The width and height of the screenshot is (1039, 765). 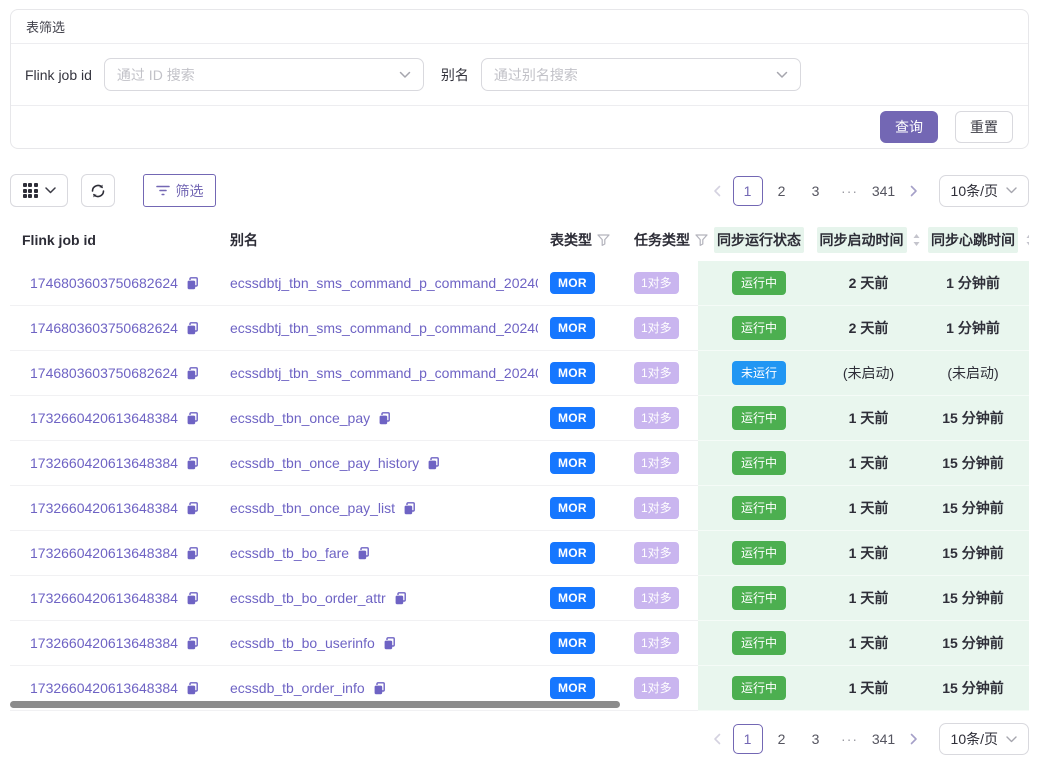 I want to click on filter-lines-icon, so click(x=162, y=191).